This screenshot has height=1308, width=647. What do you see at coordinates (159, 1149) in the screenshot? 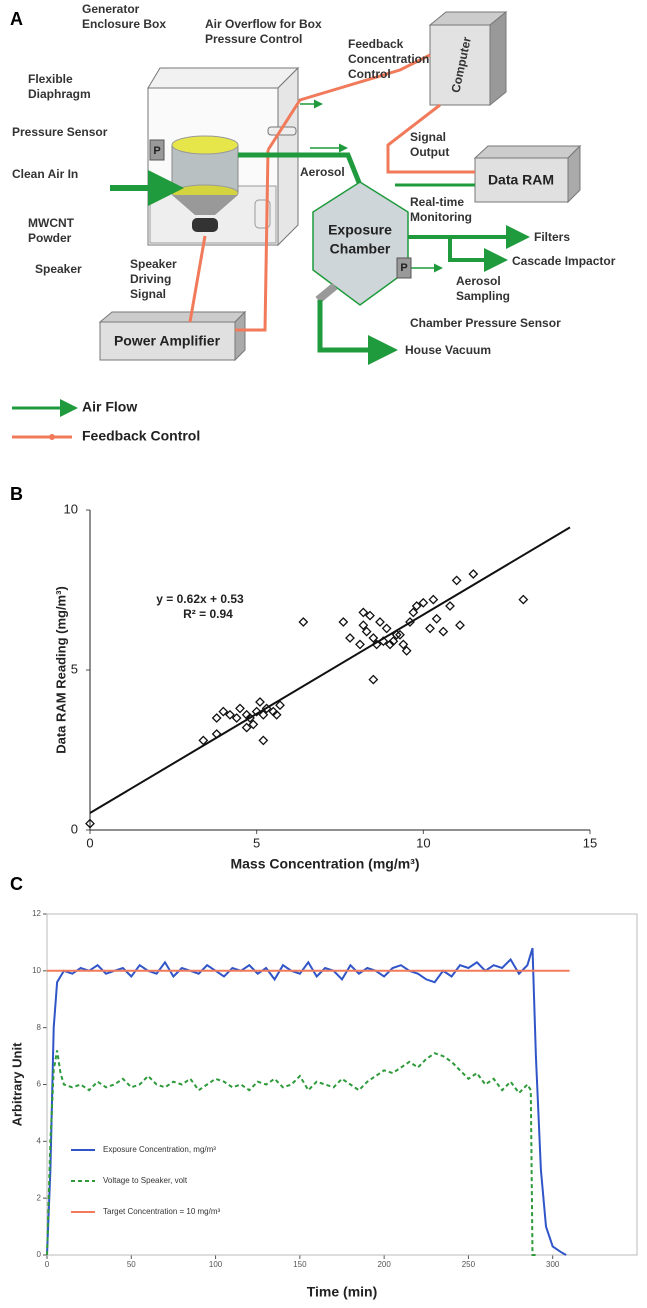
I see `legend-label: Exposure Concentration, mg/m³` at bounding box center [159, 1149].